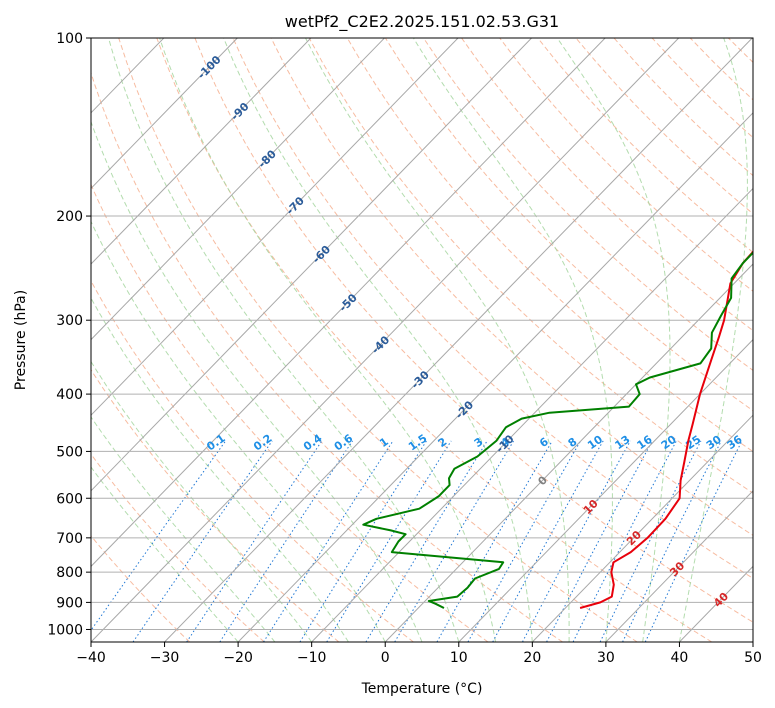 This screenshot has height=708, width=775. I want to click on x-tick-label: −10, so click(312, 658).